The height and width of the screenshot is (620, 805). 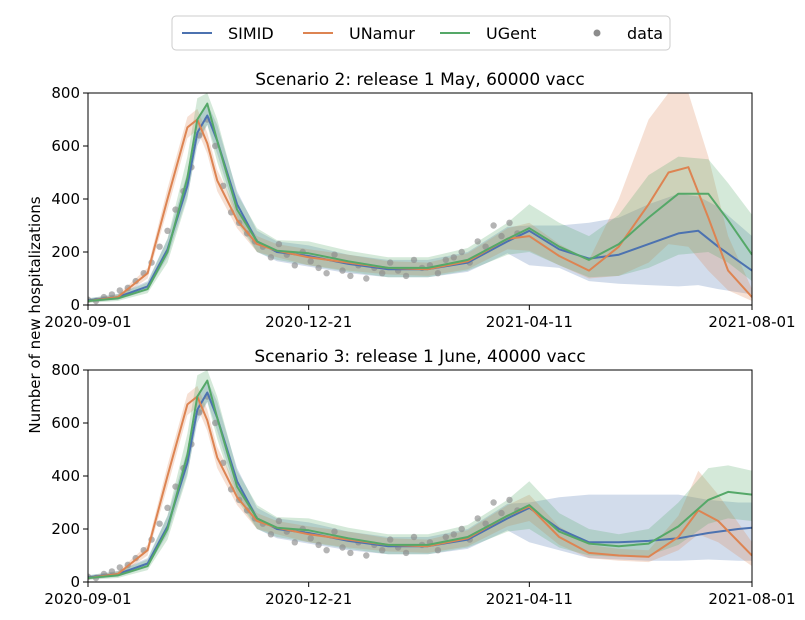 I want to click on legend-entry-unamur: UNamur, so click(x=359, y=33).